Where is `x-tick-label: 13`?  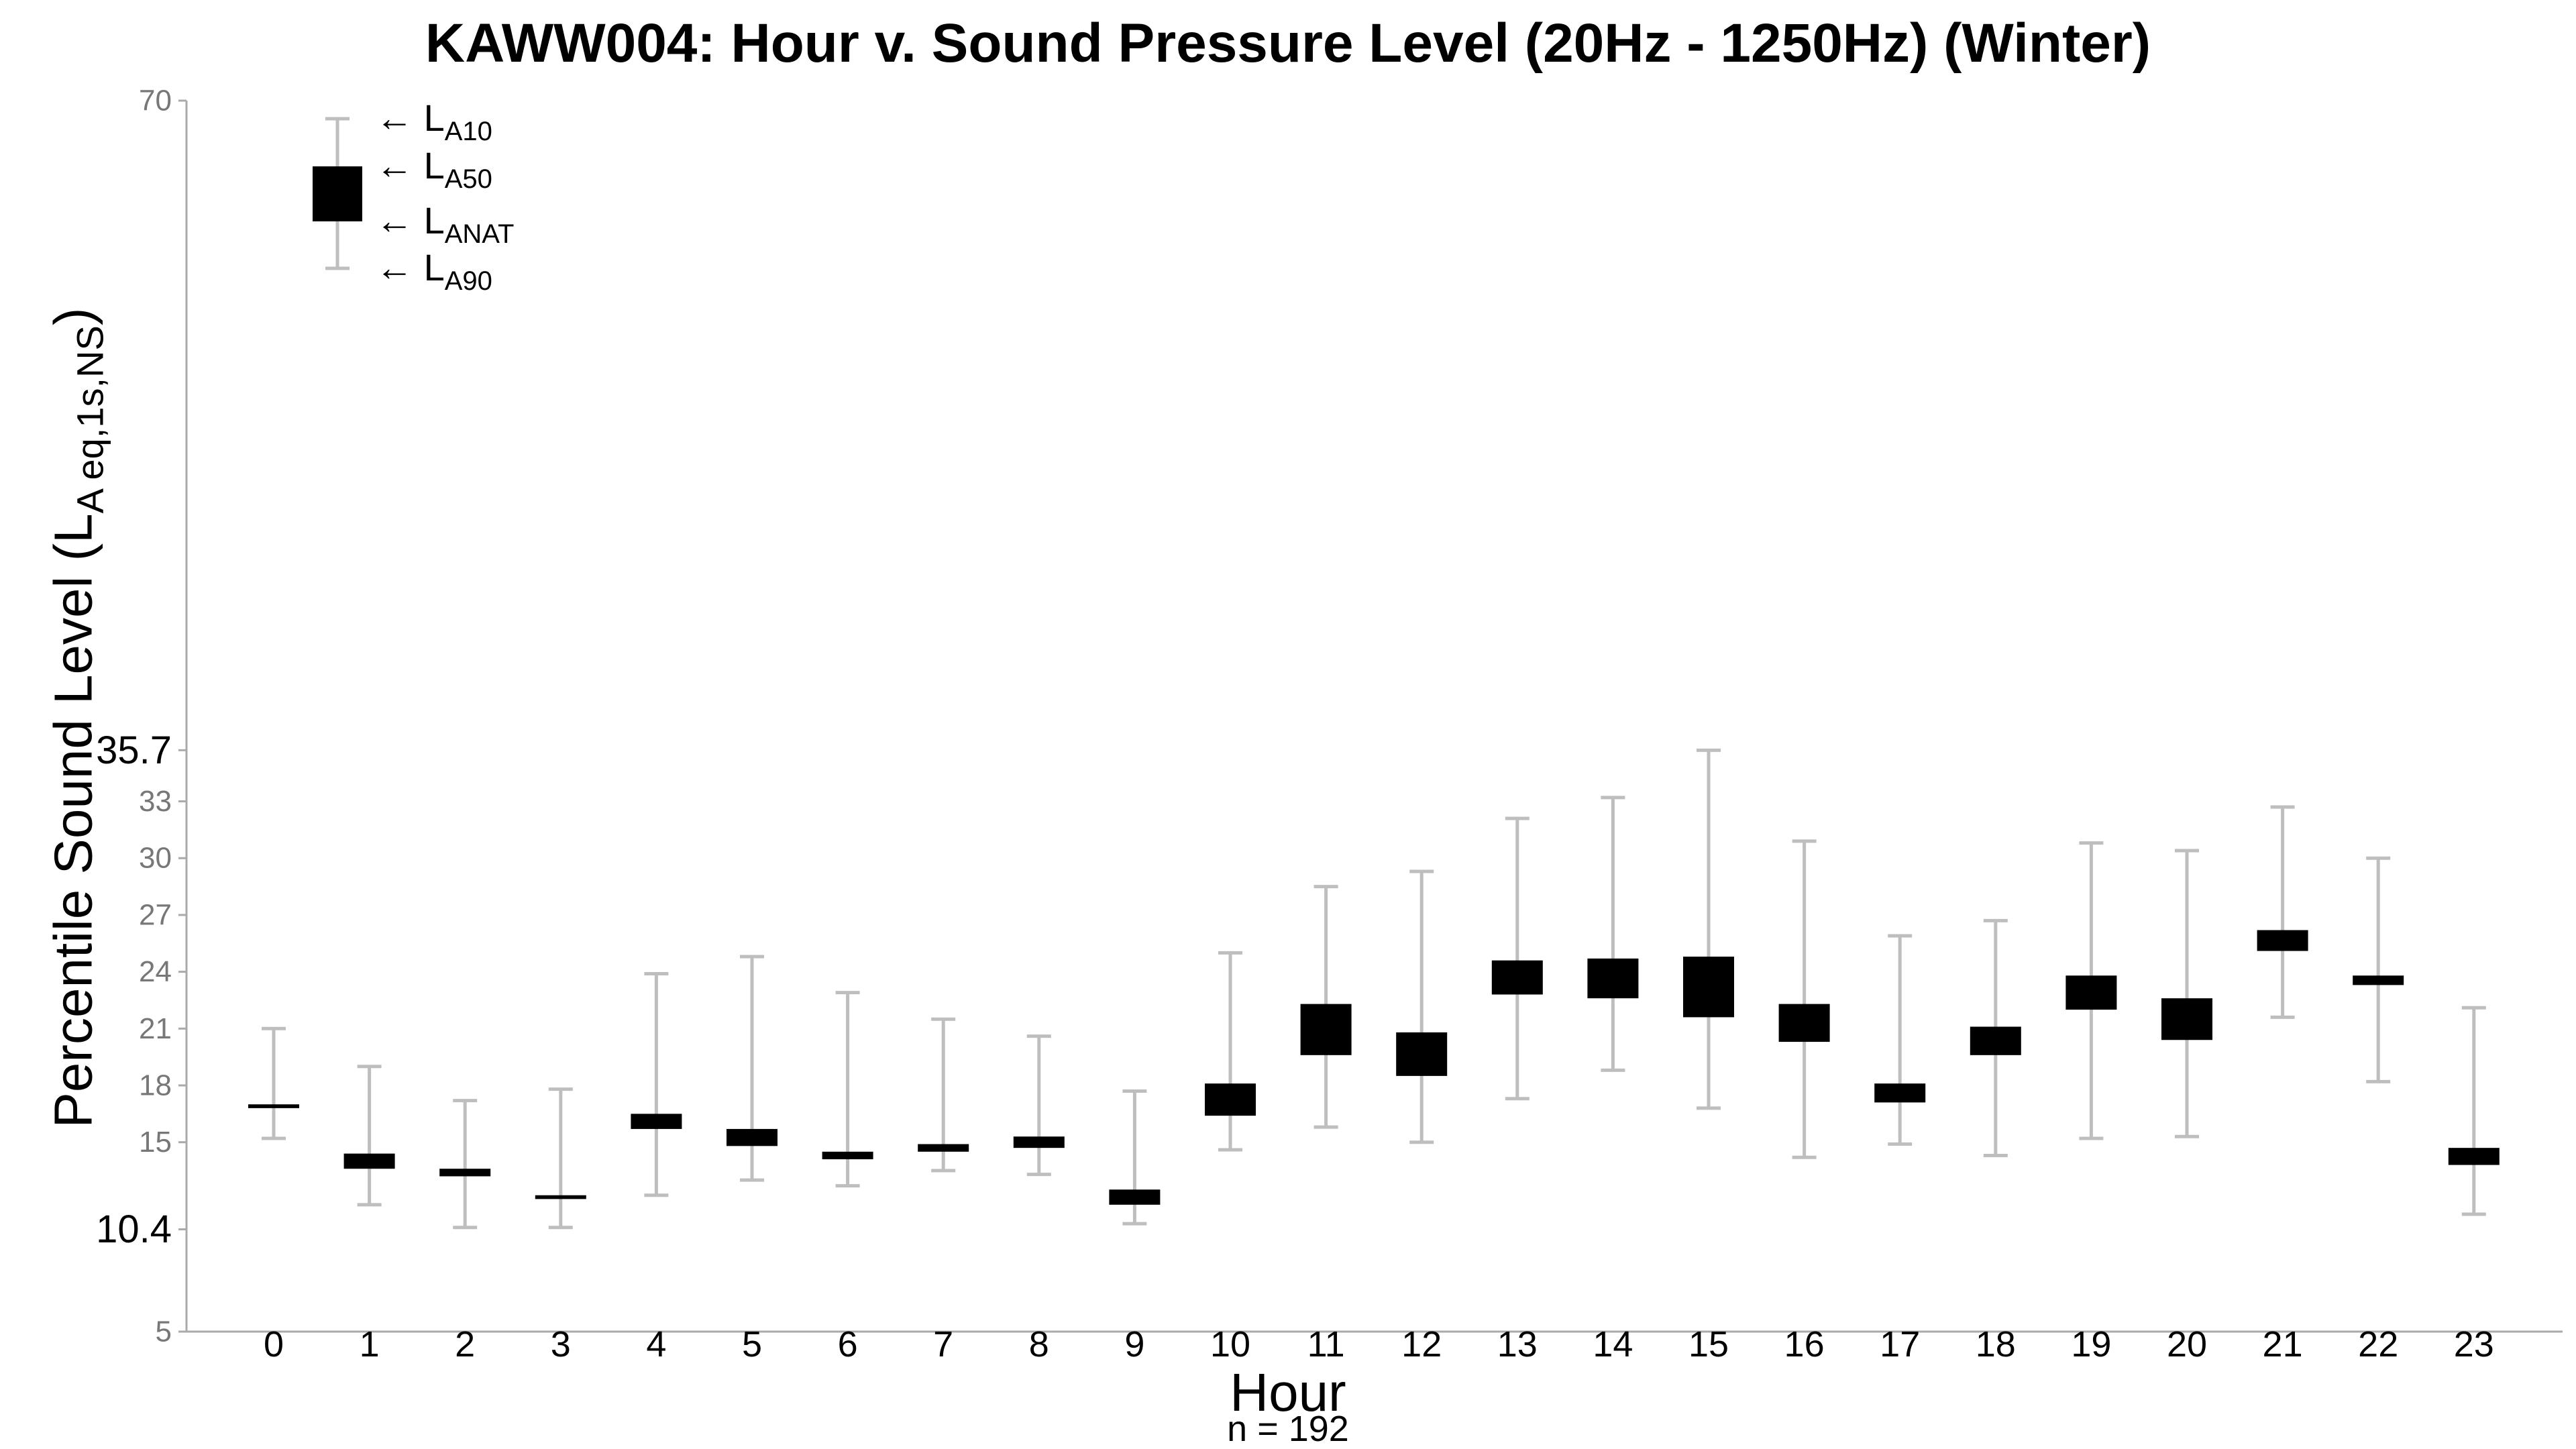
x-tick-label: 13 is located at coordinates (1517, 1344).